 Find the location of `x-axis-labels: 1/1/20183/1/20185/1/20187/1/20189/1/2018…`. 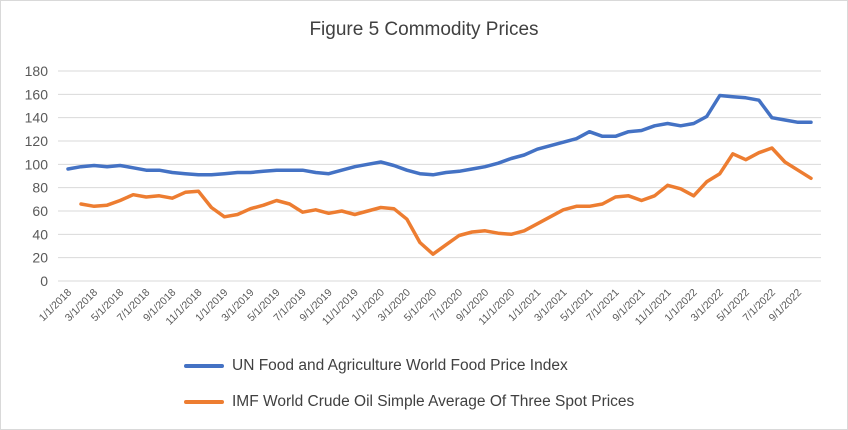

x-axis-labels: 1/1/20183/1/20185/1/20187/1/20189/1/2018… is located at coordinates (420, 307).